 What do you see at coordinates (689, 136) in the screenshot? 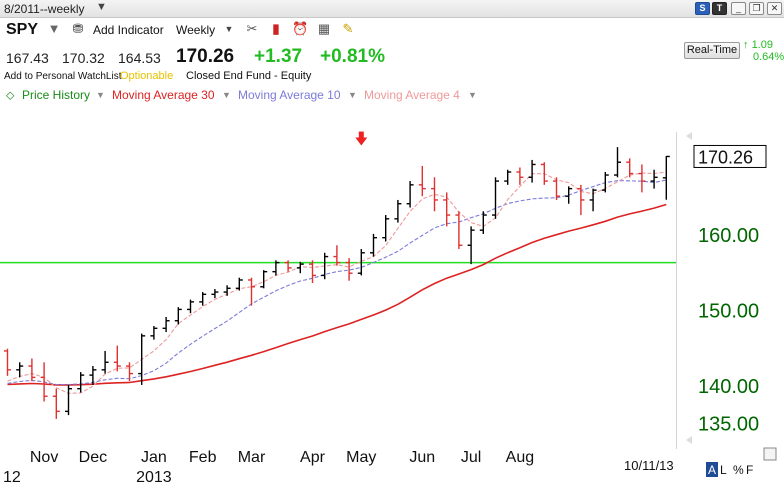
I see `axis-scroll-up-icon` at bounding box center [689, 136].